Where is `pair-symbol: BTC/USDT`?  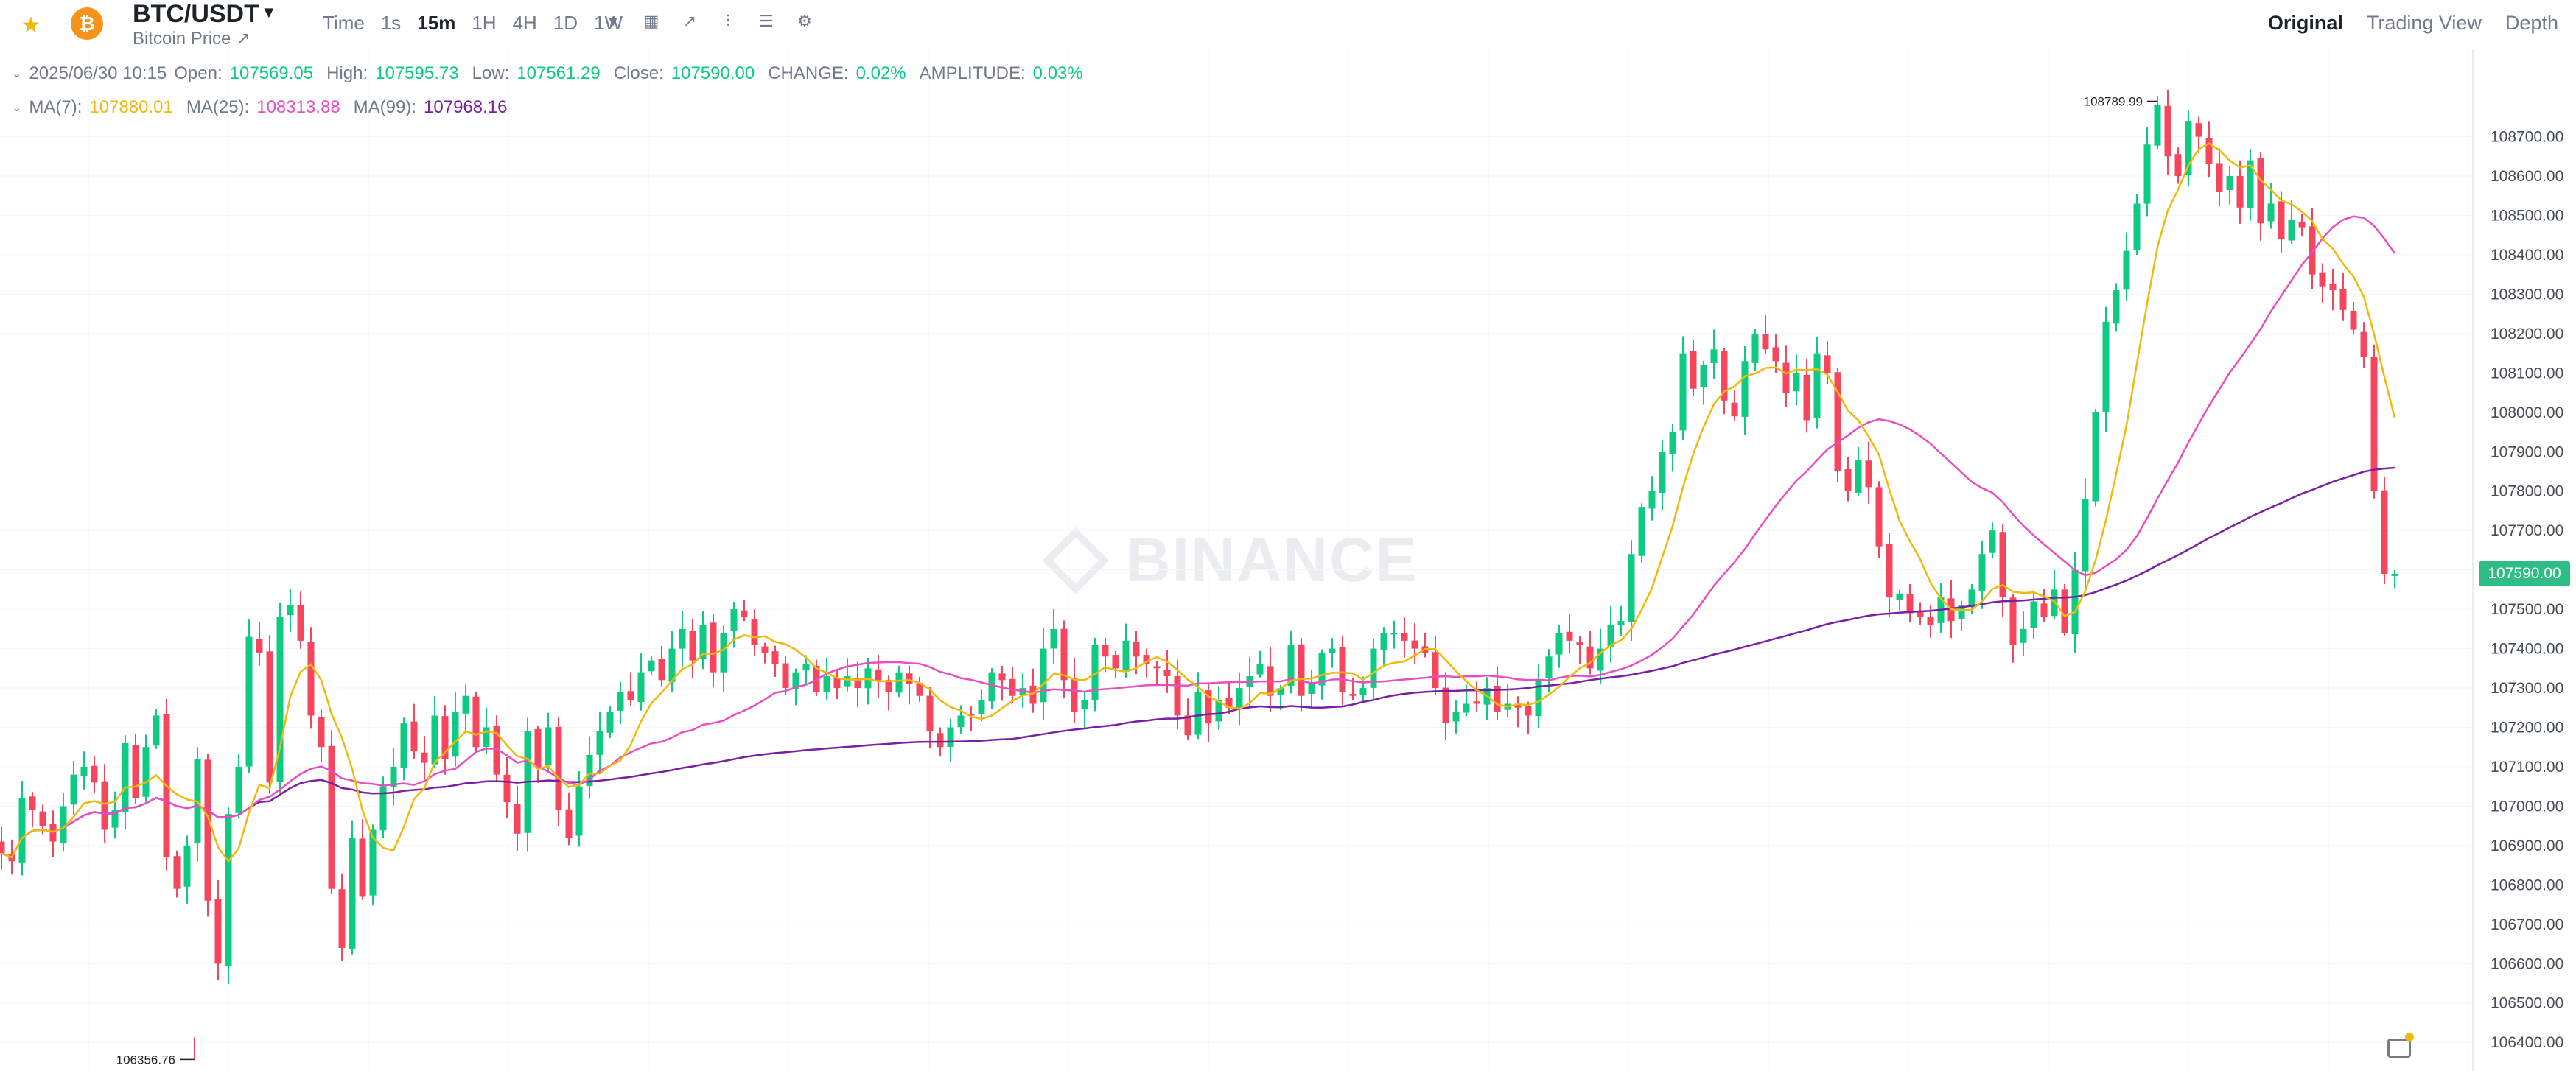 pair-symbol: BTC/USDT is located at coordinates (196, 14).